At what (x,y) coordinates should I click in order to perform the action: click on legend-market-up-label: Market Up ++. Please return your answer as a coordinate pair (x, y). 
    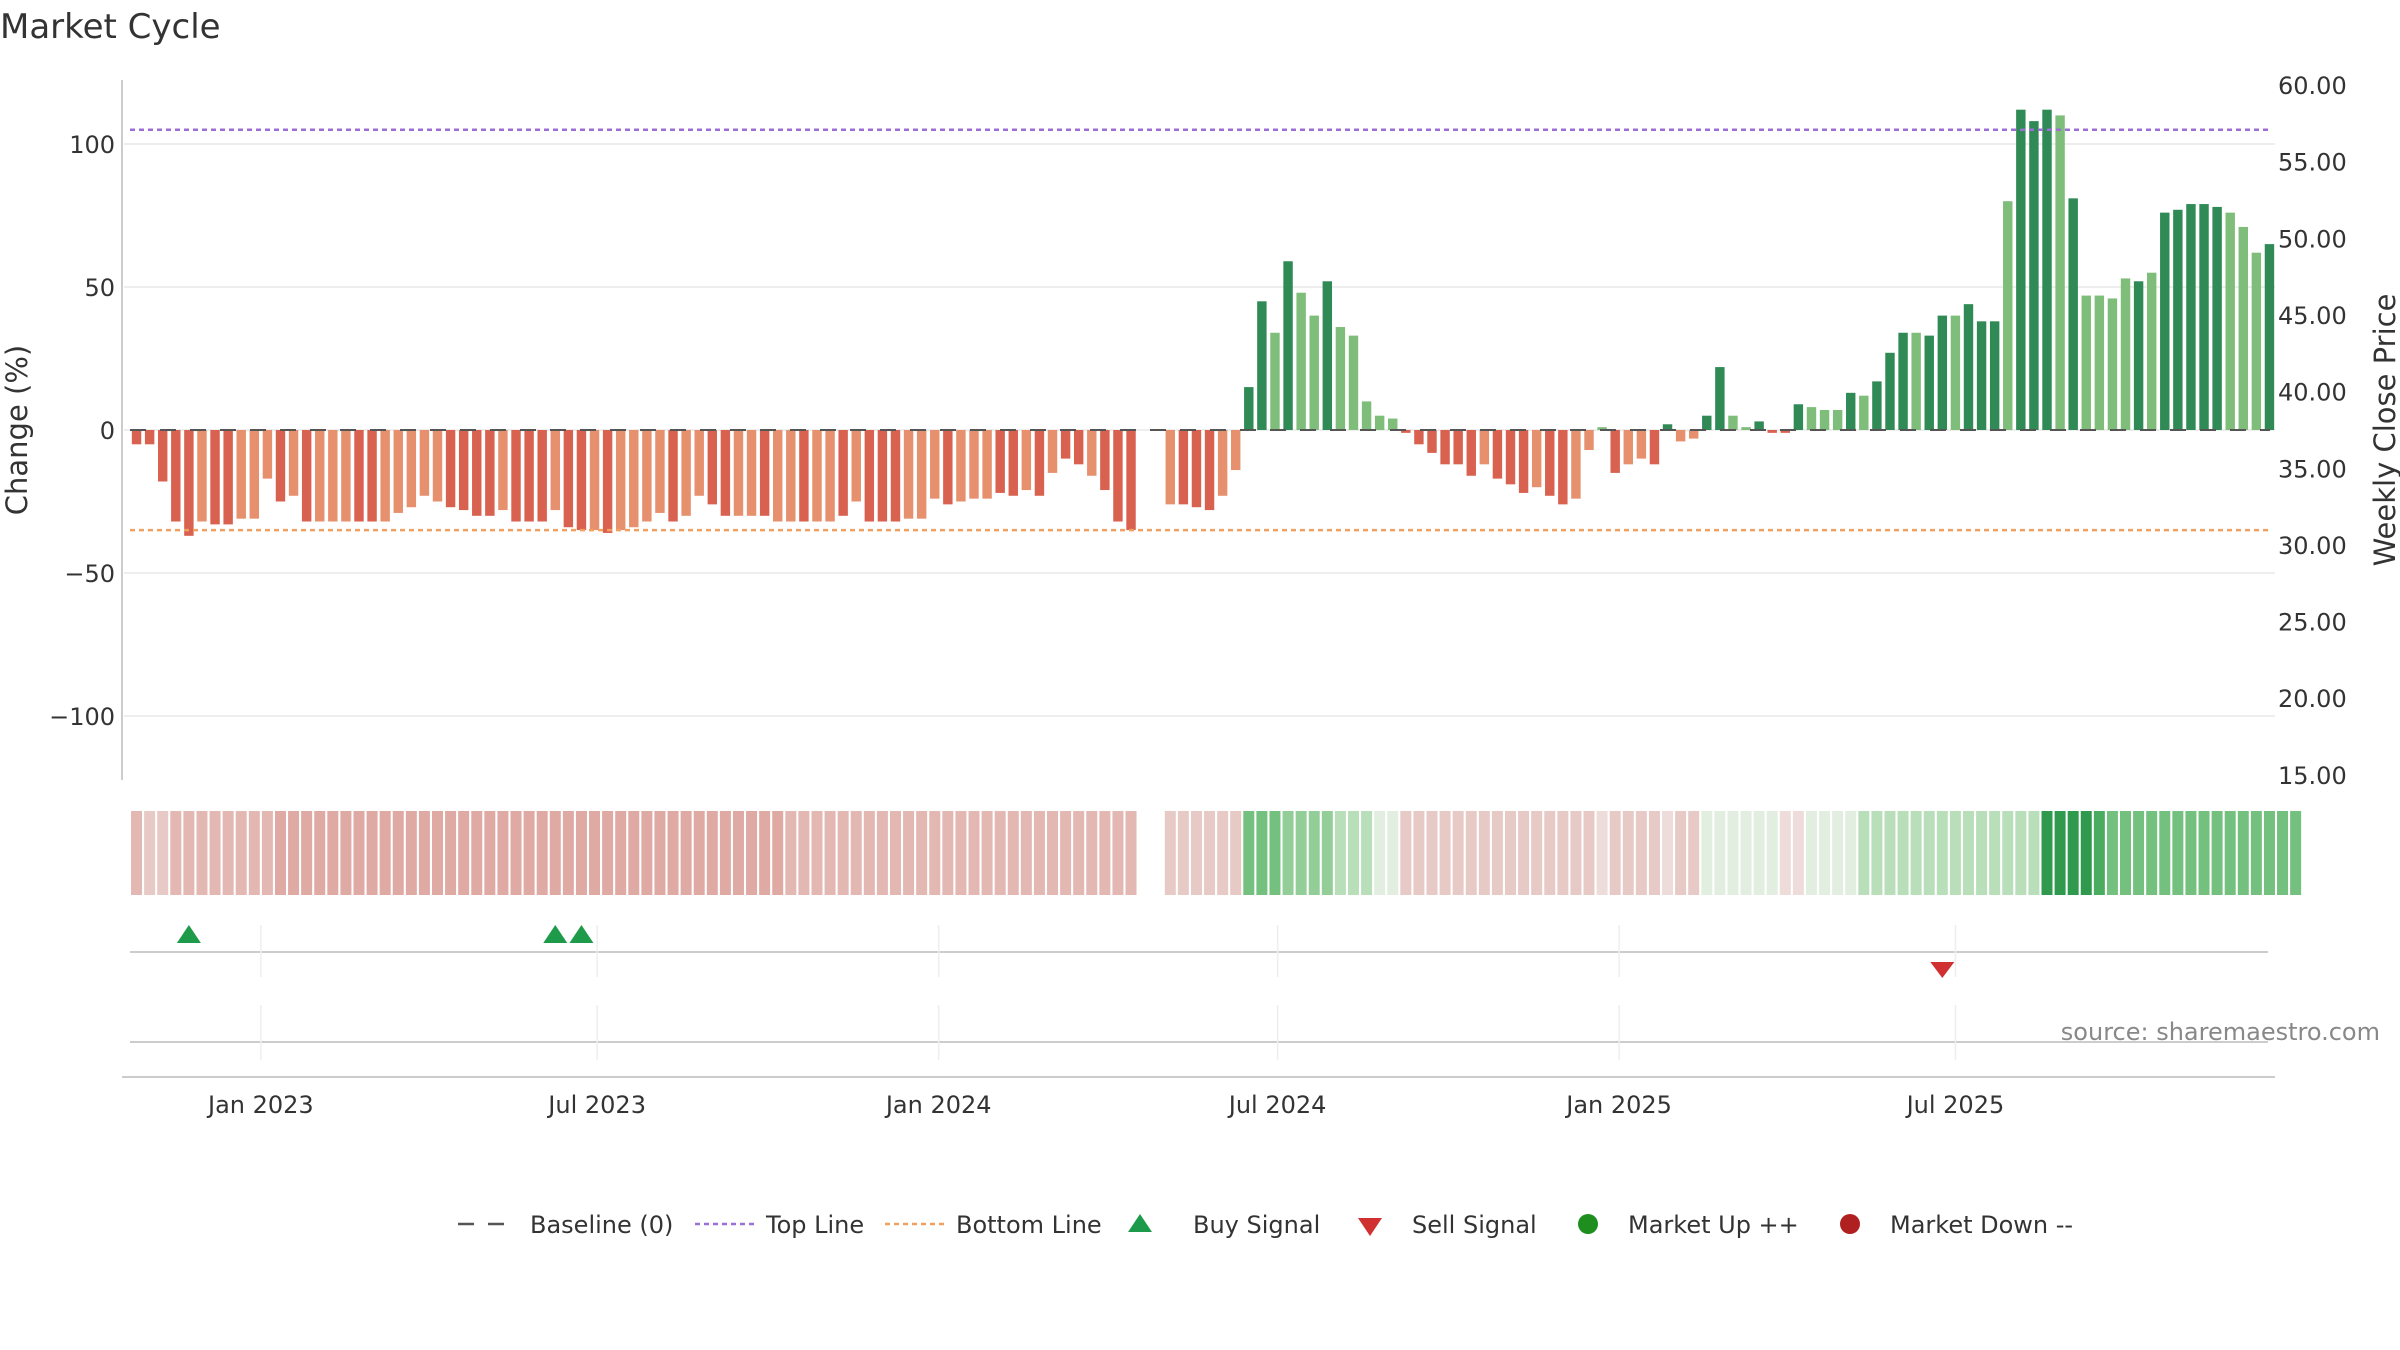
    Looking at the image, I should click on (1713, 1225).